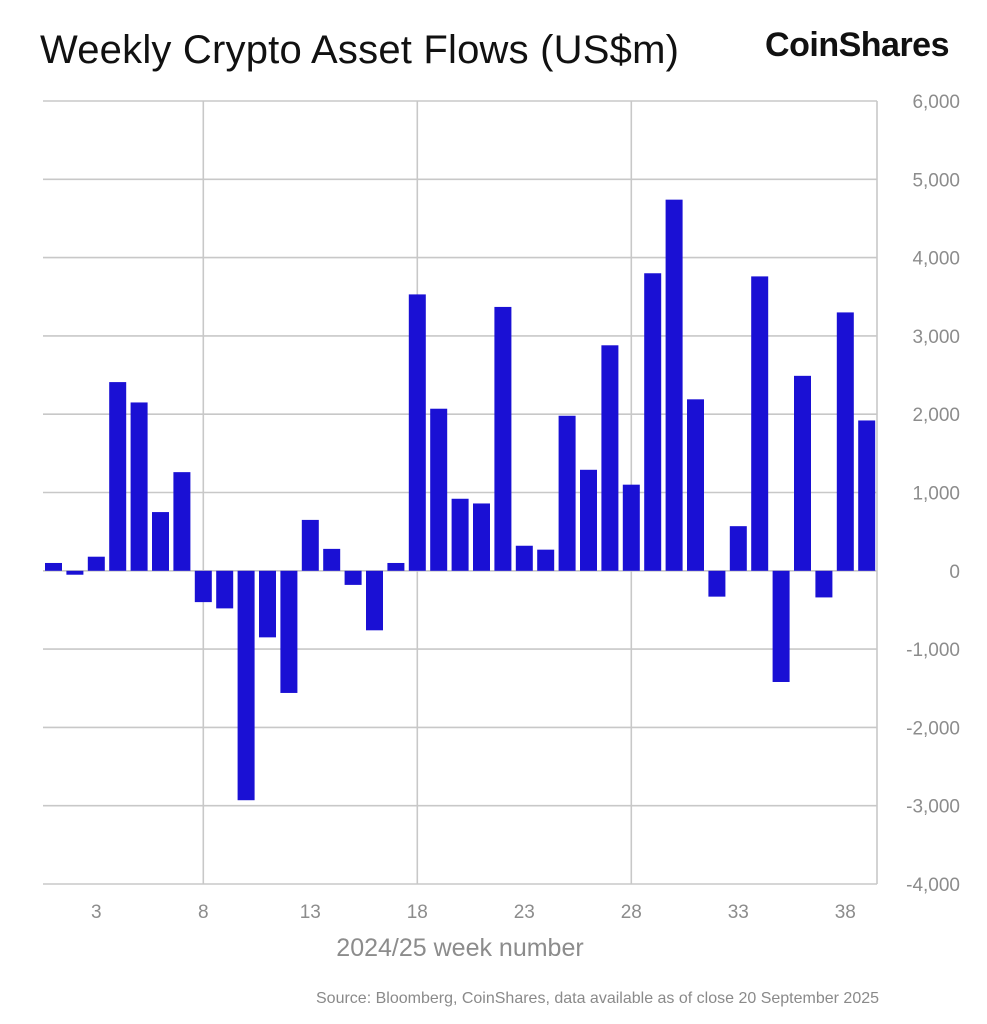 Image resolution: width=987 pixels, height=1024 pixels. What do you see at coordinates (631, 912) in the screenshot?
I see `x-tick-label: 28` at bounding box center [631, 912].